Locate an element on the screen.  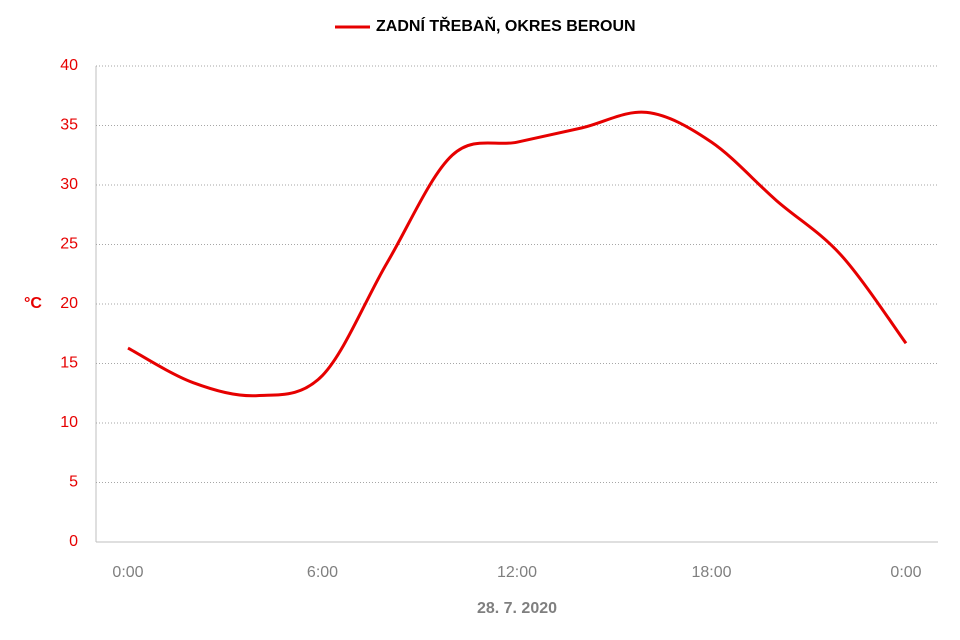
y-axis-label: °C is located at coordinates (33, 303).